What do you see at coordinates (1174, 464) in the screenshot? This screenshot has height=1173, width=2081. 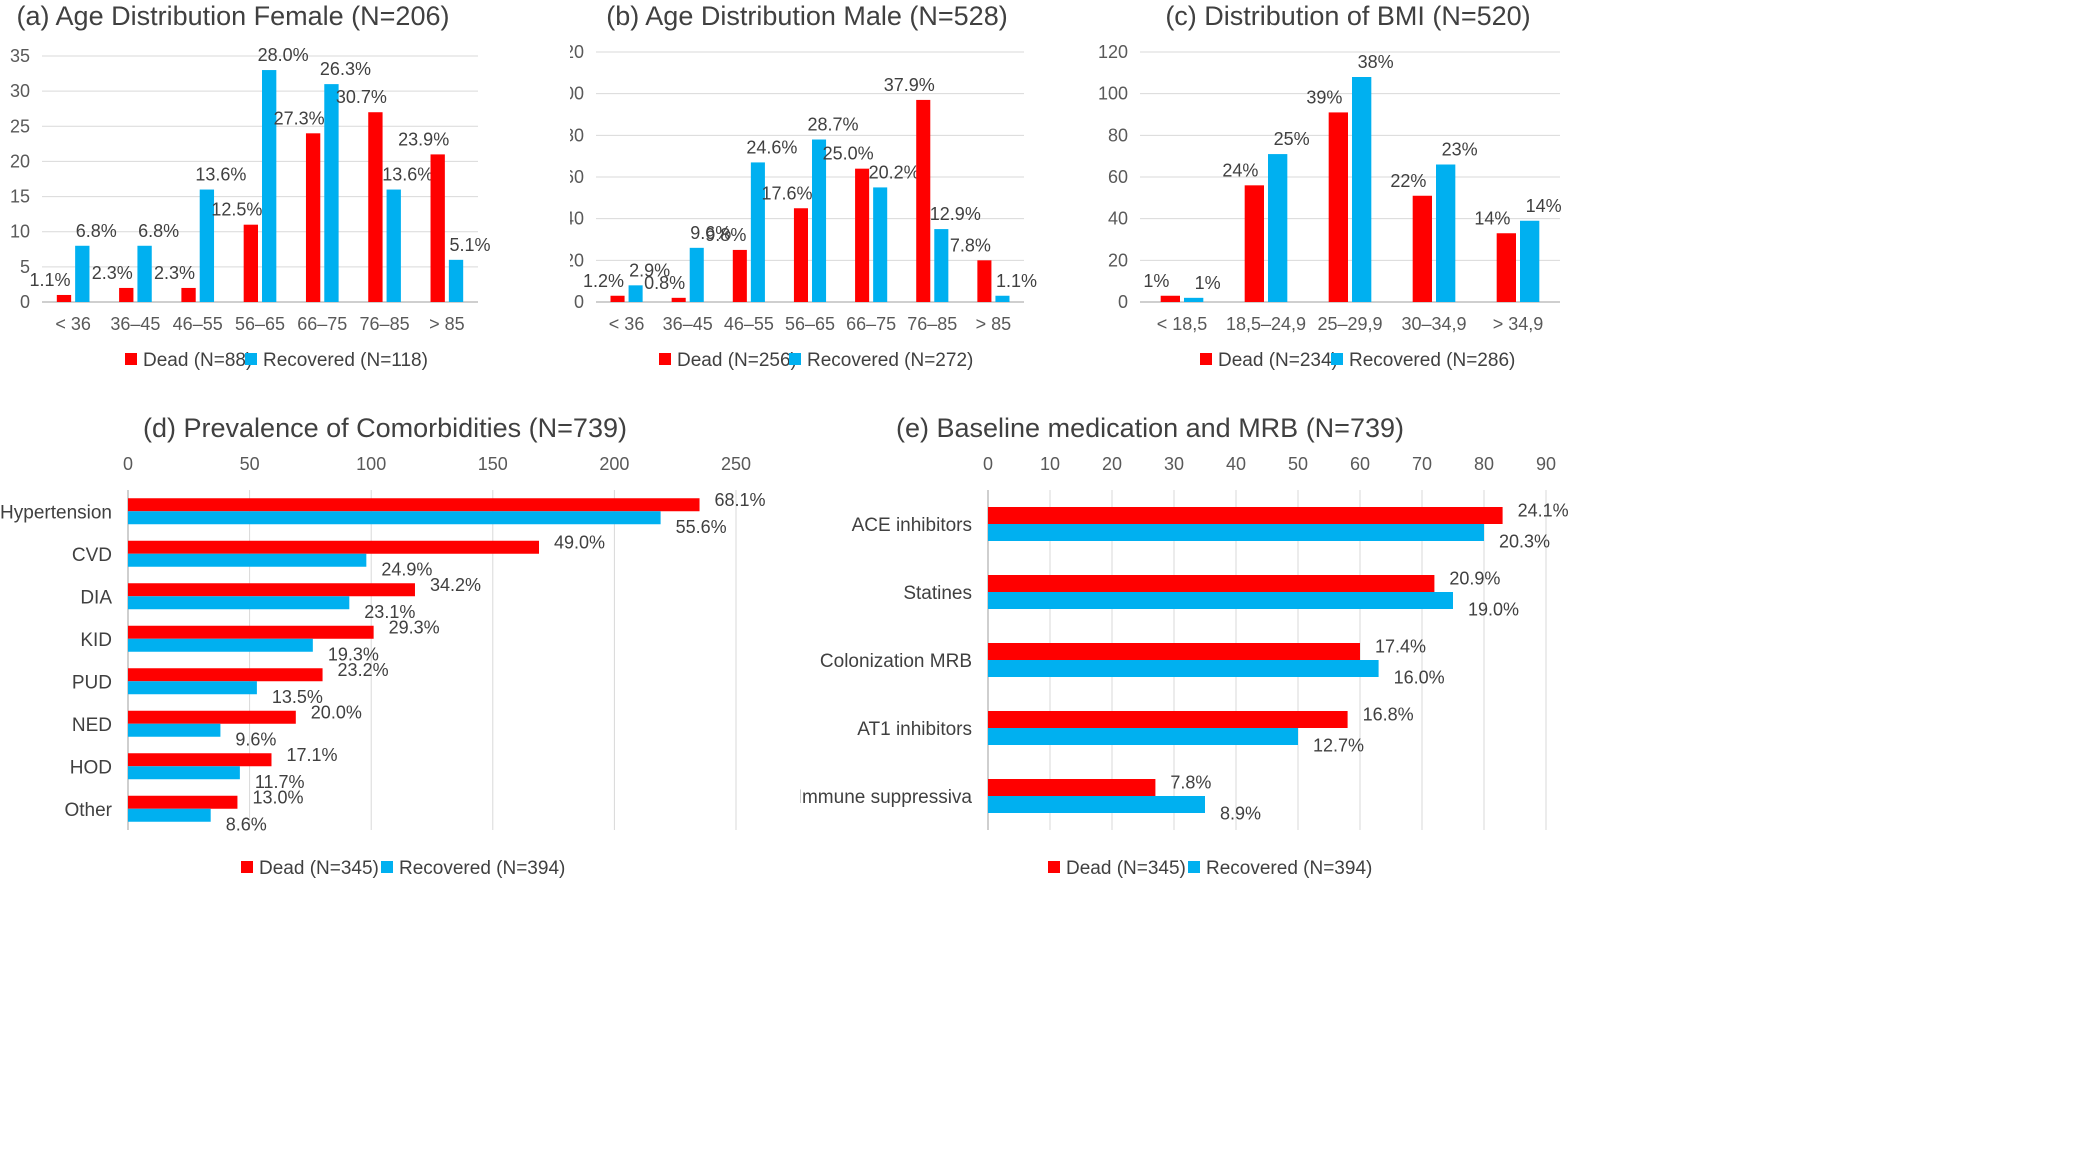 I see `x-tick-label: 30` at bounding box center [1174, 464].